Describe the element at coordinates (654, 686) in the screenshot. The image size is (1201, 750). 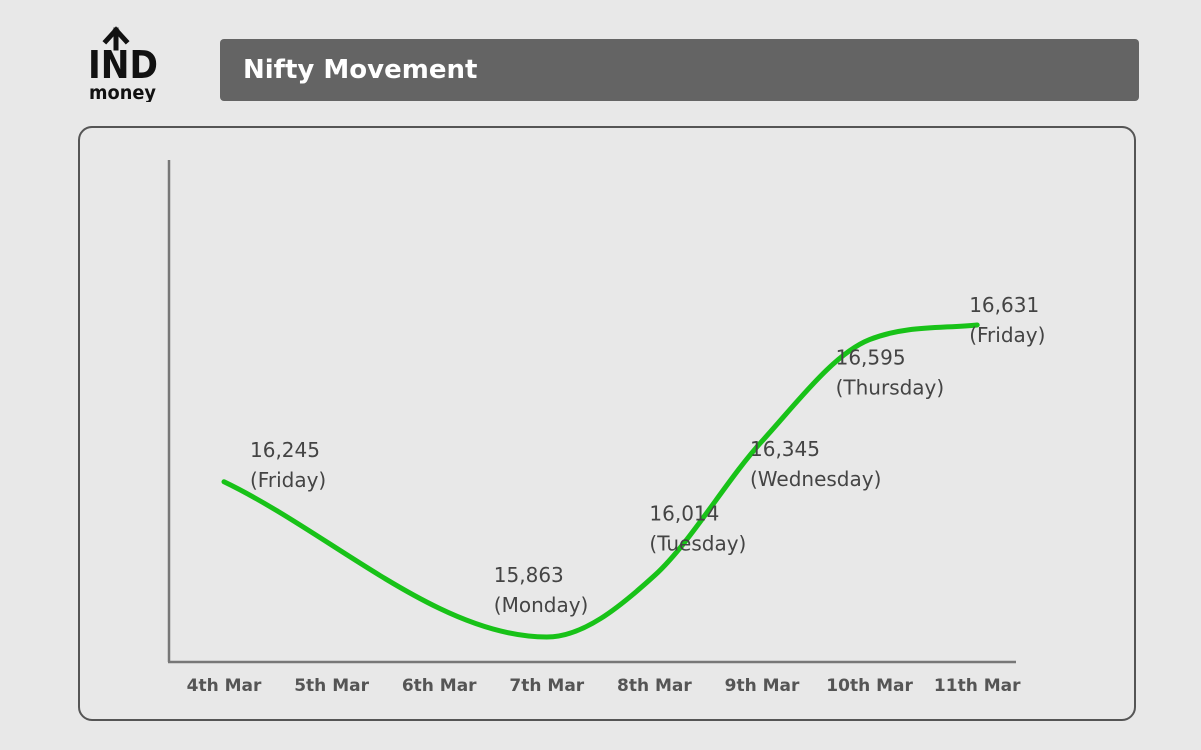
I see `x-tick-label: 8th Mar` at that location.